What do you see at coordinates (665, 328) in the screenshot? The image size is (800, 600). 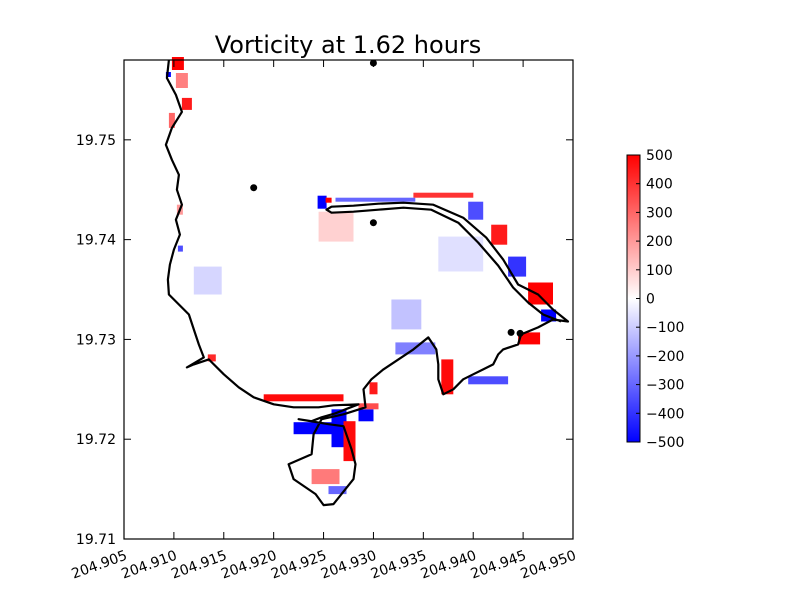 I see `colorbar-tick-label: −100` at bounding box center [665, 328].